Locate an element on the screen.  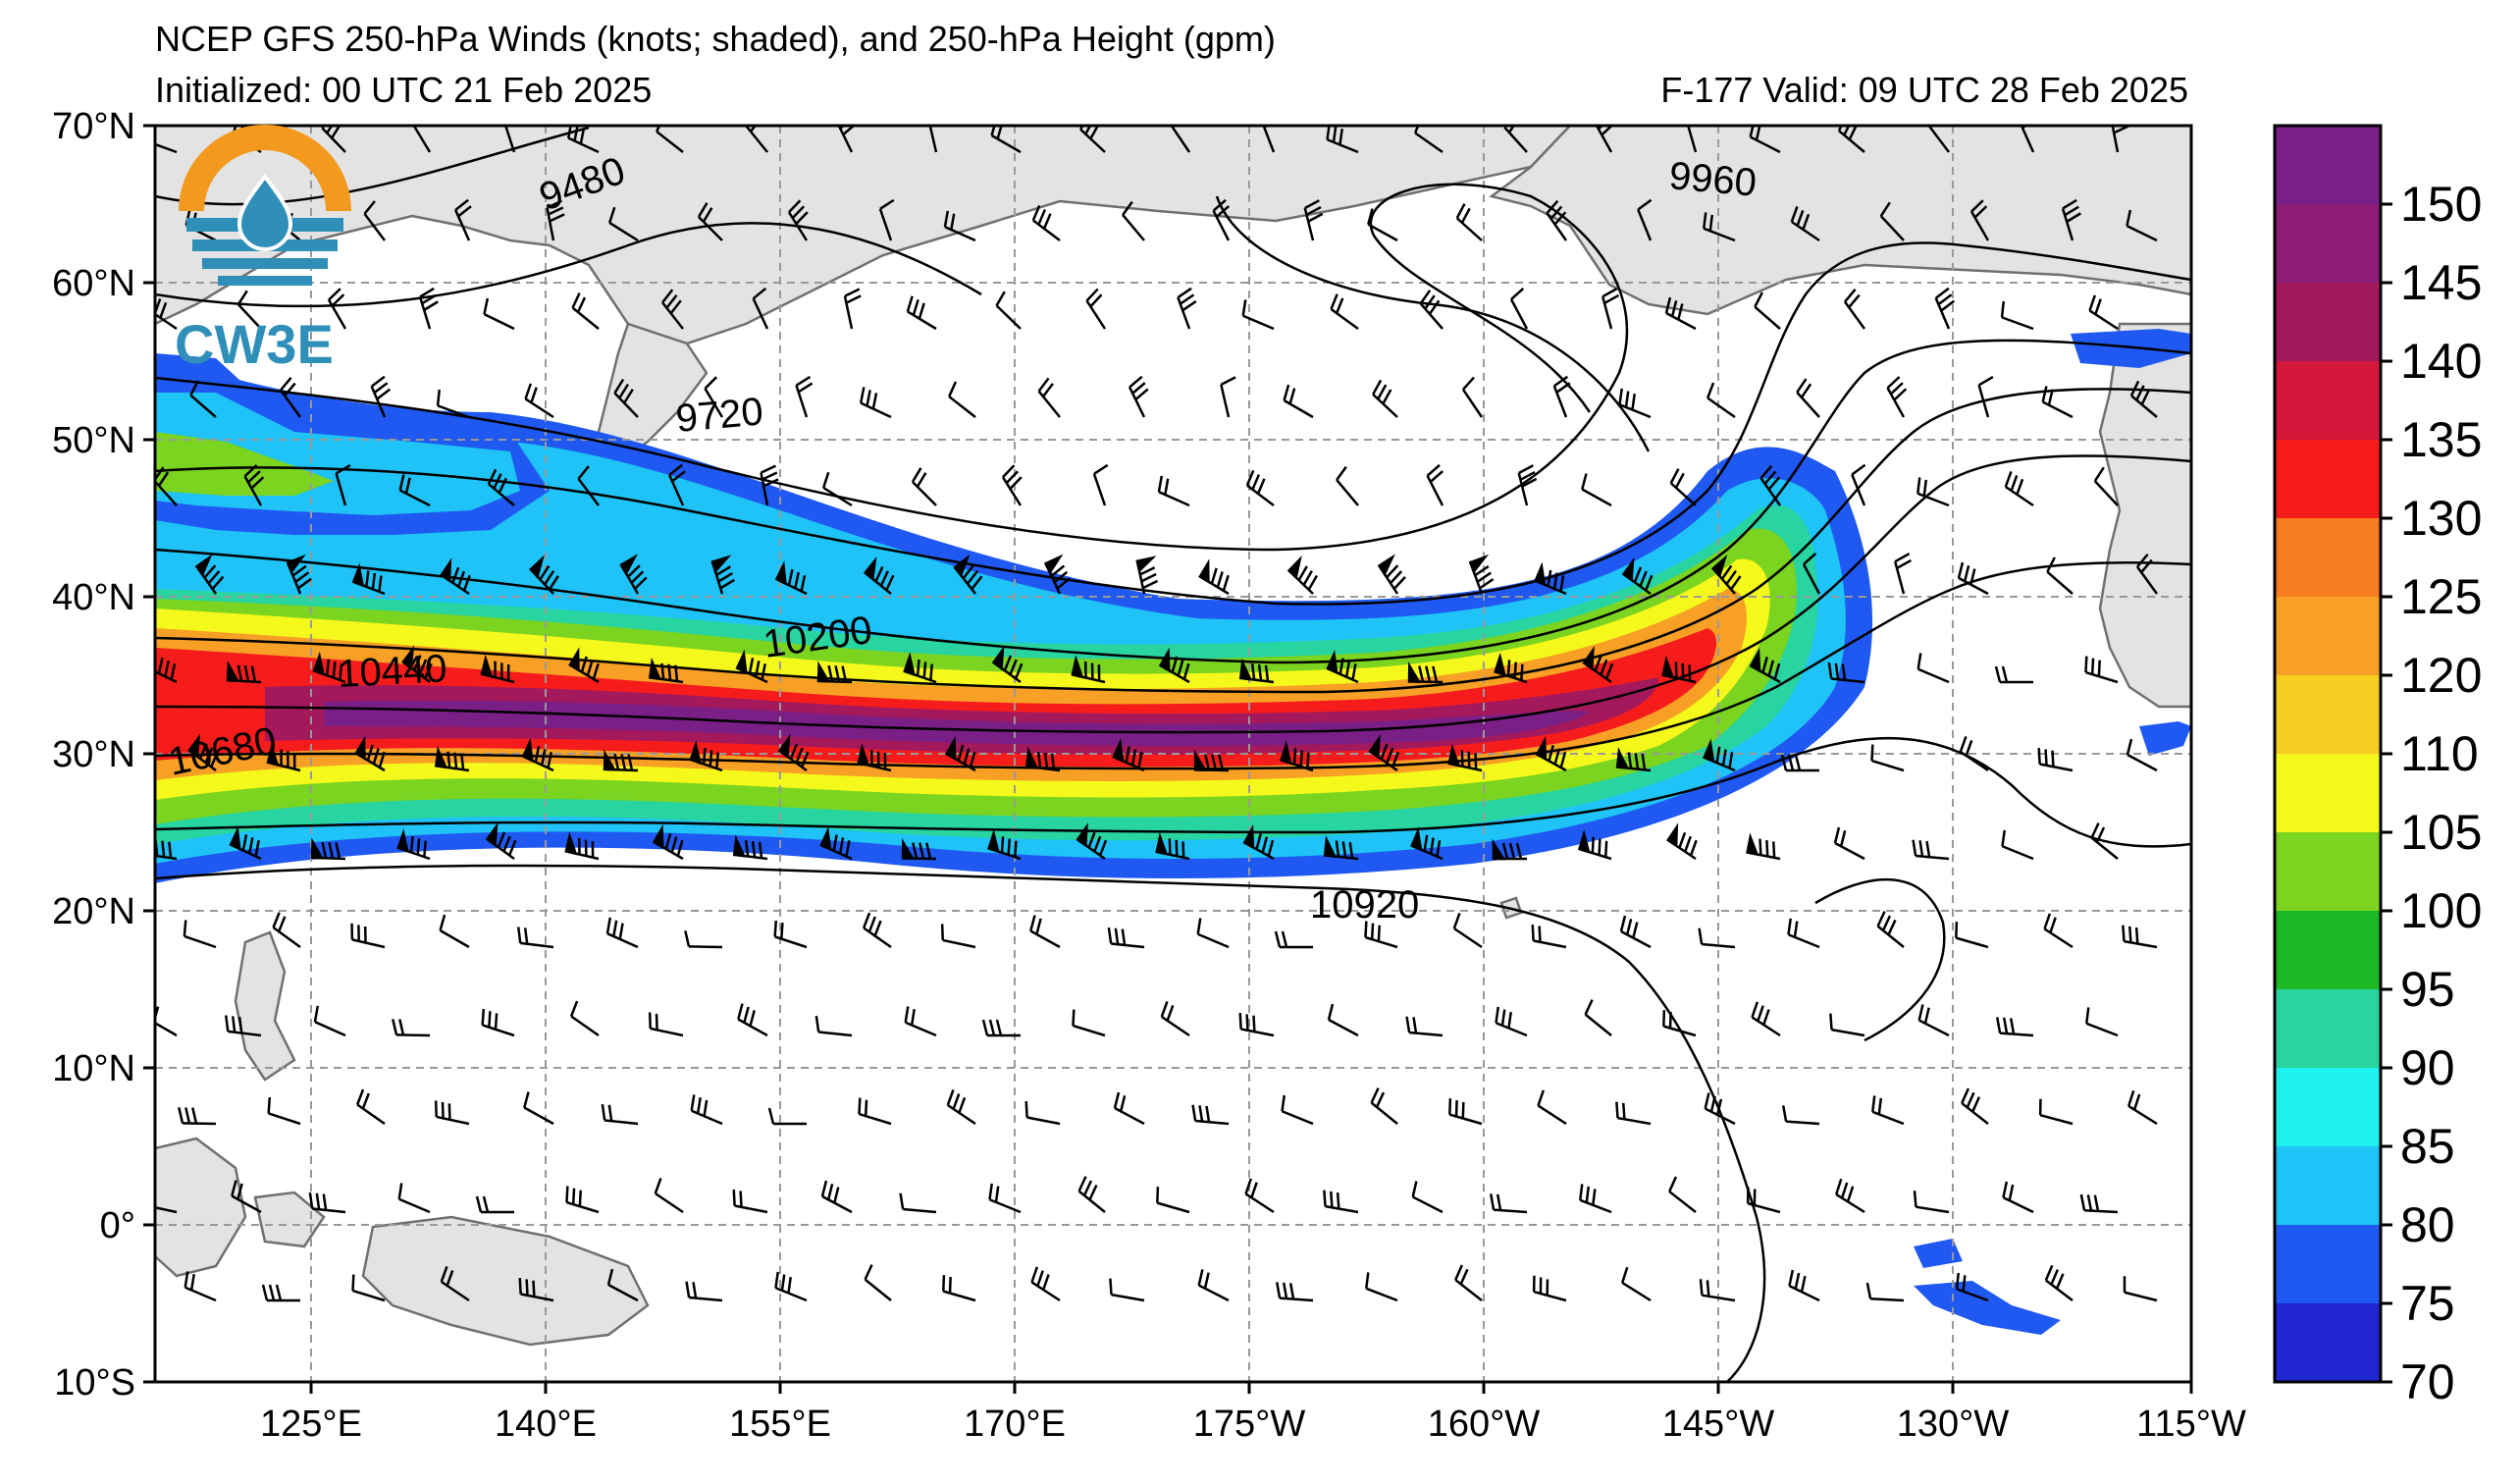
water-drop-icon is located at coordinates (264, 212).